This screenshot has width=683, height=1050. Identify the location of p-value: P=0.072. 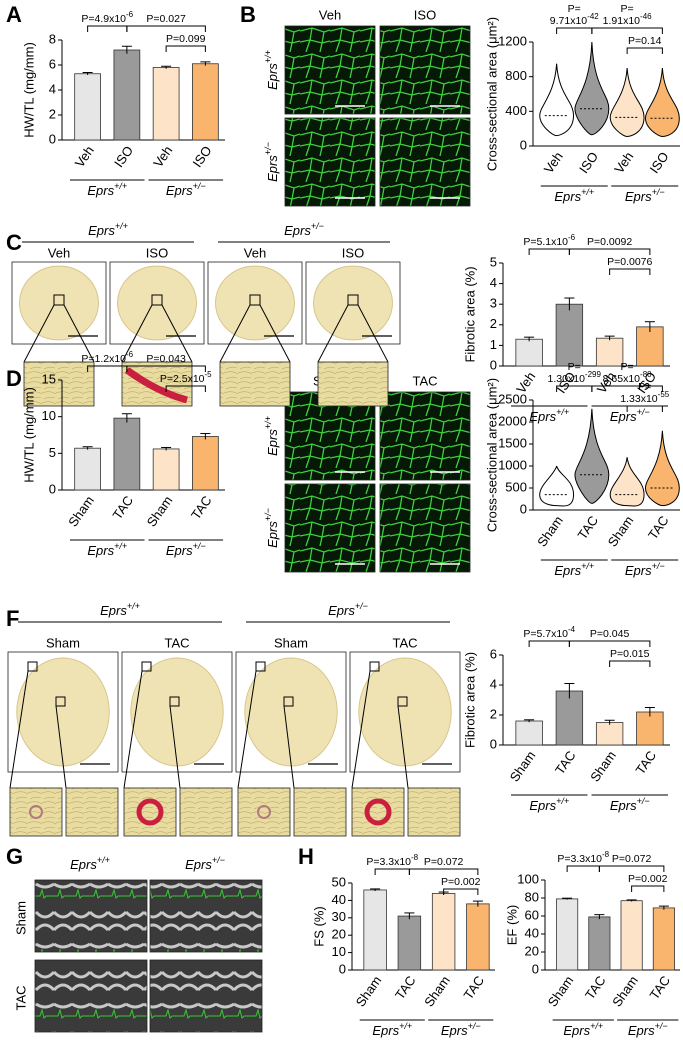
(444, 862).